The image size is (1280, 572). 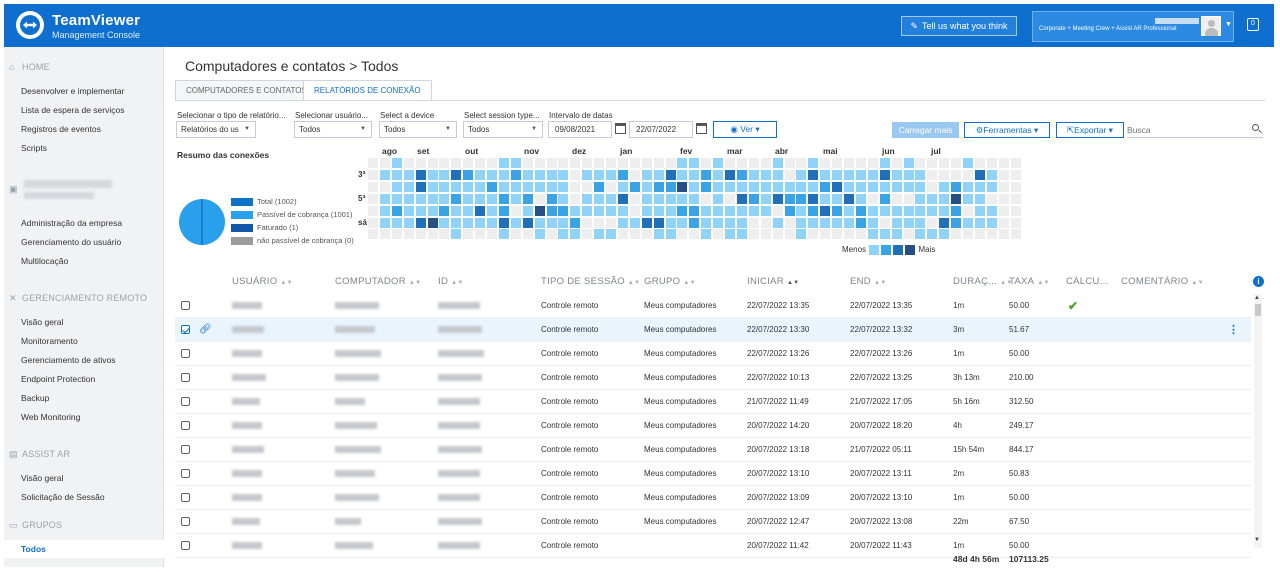 I want to click on sidebar-item-deploy: Desenvolver e implementar, so click(x=73, y=91).